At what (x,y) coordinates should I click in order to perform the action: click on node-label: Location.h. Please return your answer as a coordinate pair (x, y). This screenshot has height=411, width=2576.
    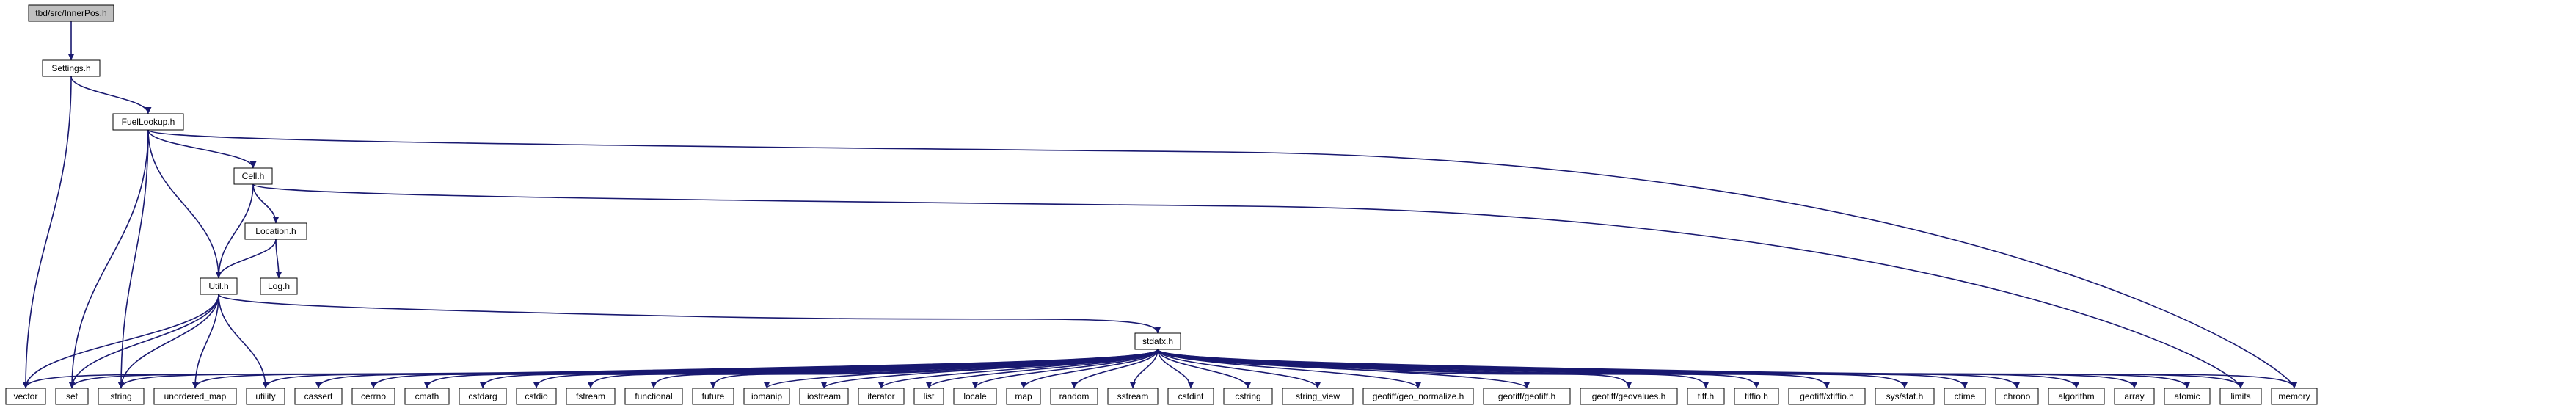
    Looking at the image, I should click on (275, 231).